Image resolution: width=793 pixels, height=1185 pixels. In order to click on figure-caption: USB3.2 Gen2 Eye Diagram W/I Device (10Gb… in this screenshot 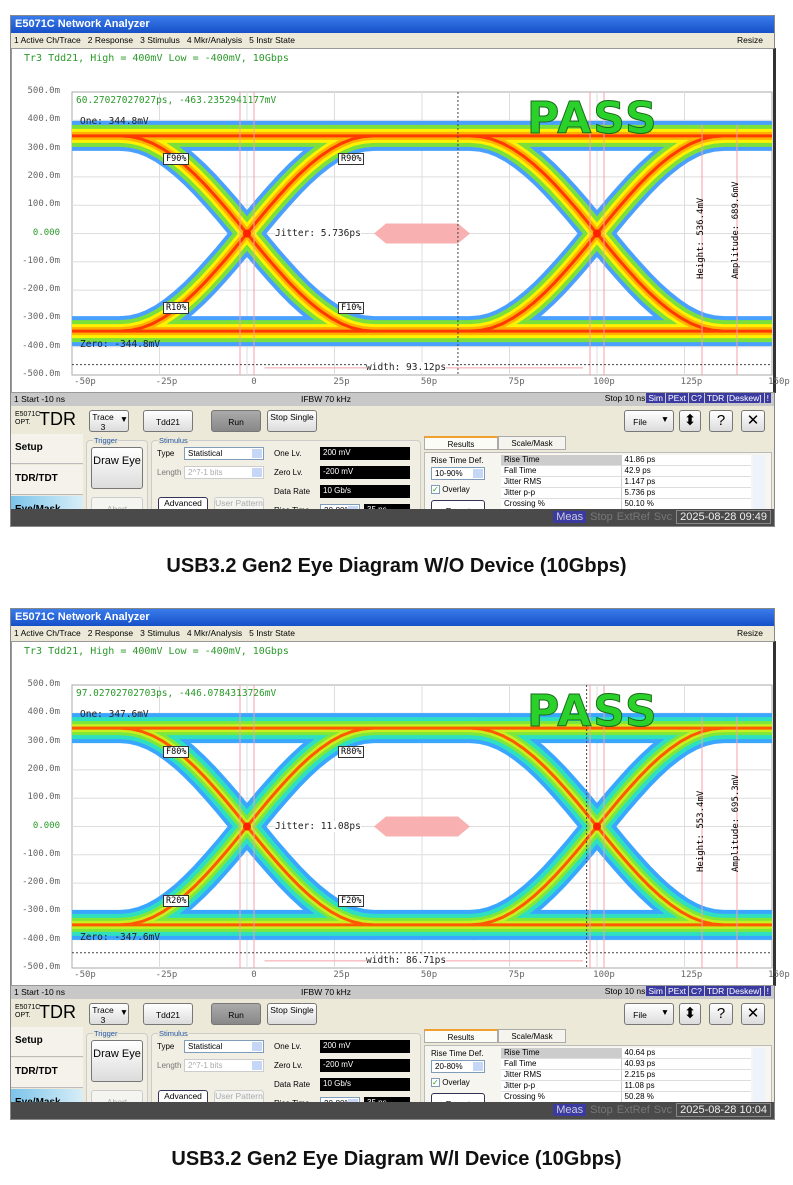, I will do `click(396, 1159)`.